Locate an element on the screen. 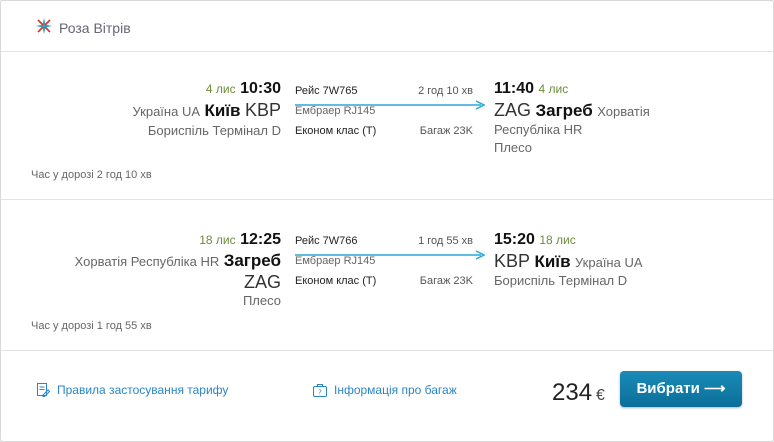 This screenshot has width=774, height=442. arrival-time: 11:40 is located at coordinates (514, 88).